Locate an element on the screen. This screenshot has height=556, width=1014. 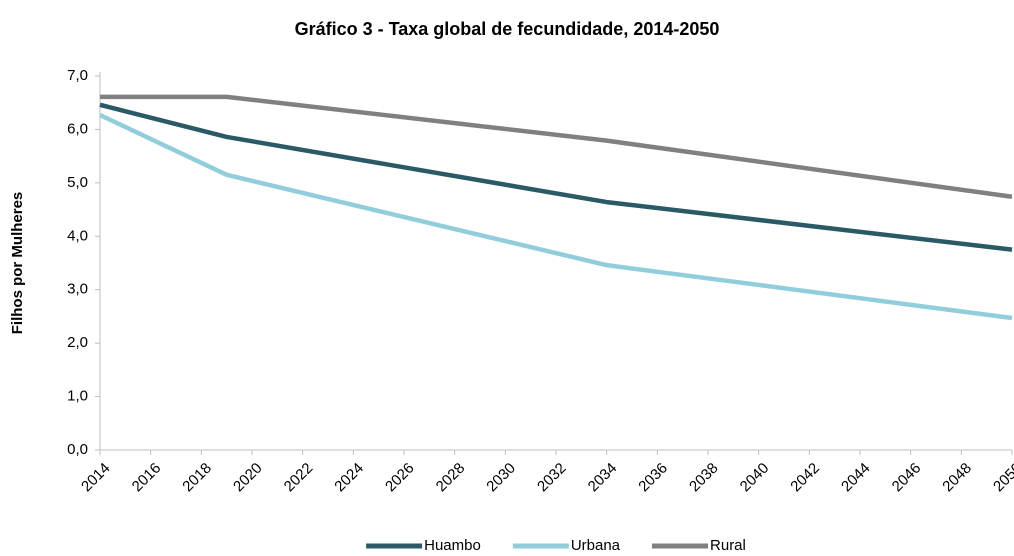
x-tick-label: 2048 is located at coordinates (957, 478).